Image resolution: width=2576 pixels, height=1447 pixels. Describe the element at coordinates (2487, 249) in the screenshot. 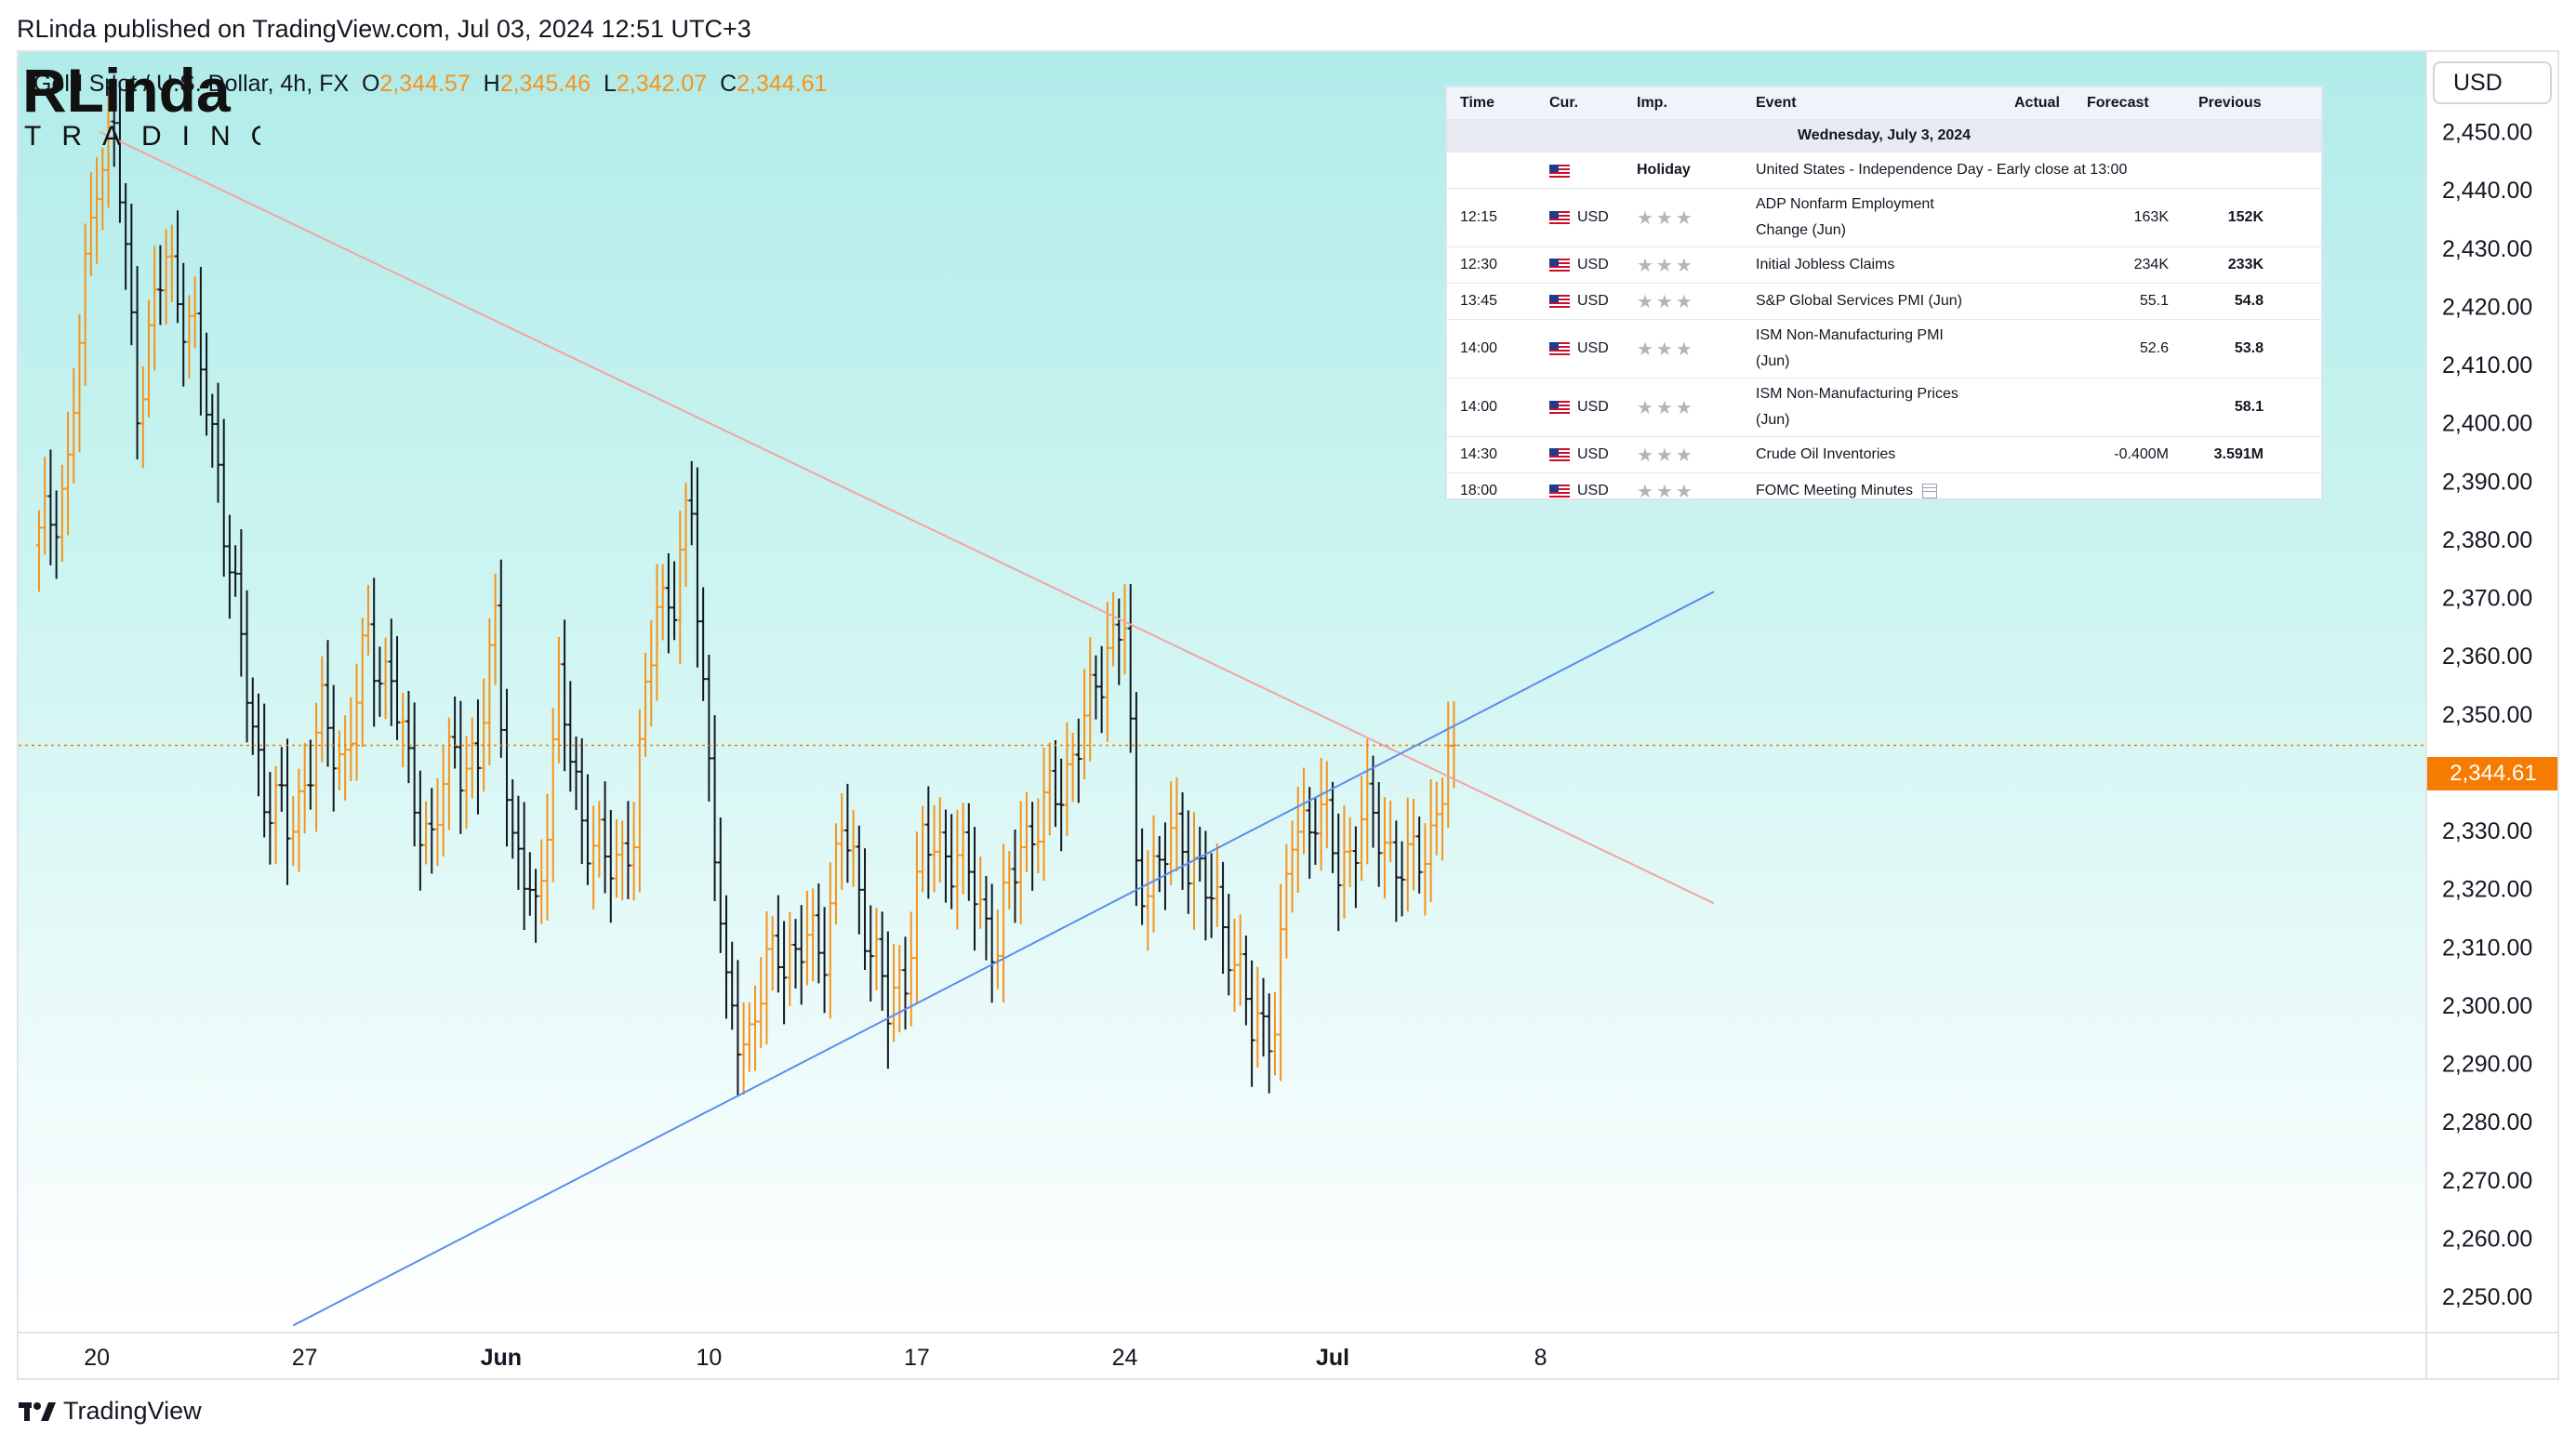

I see `price-tick: 2,430.00` at that location.